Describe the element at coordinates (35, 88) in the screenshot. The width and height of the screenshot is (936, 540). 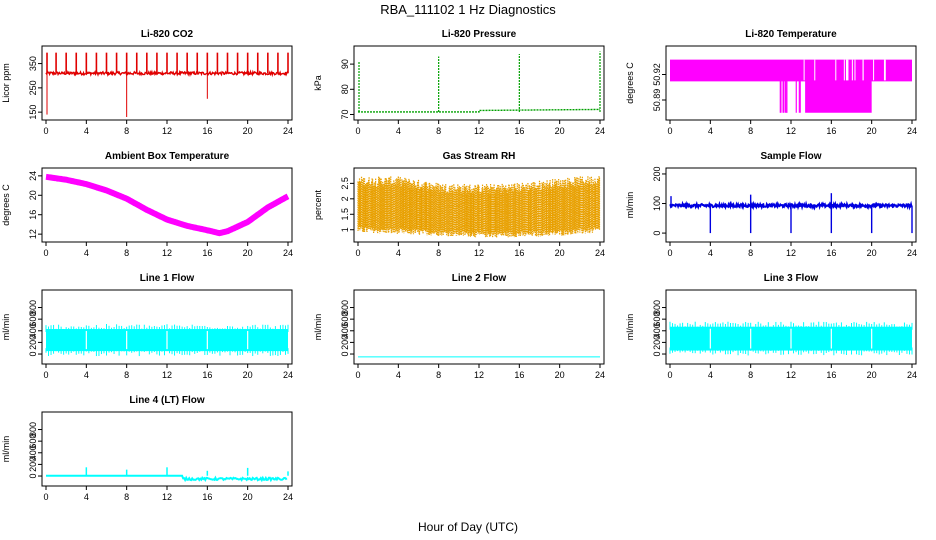
I see `y-axis: 150 250 350` at that location.